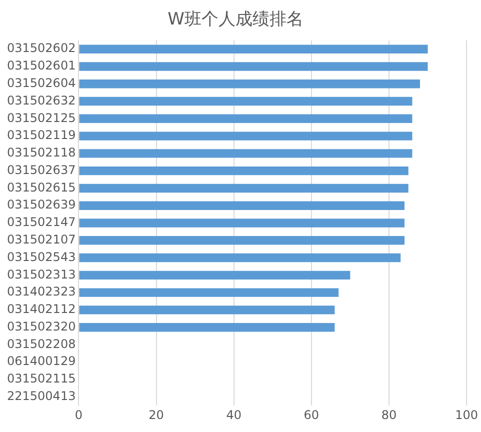 This screenshot has height=432, width=481. I want to click on y-tick-label: 031502119, so click(41, 135).